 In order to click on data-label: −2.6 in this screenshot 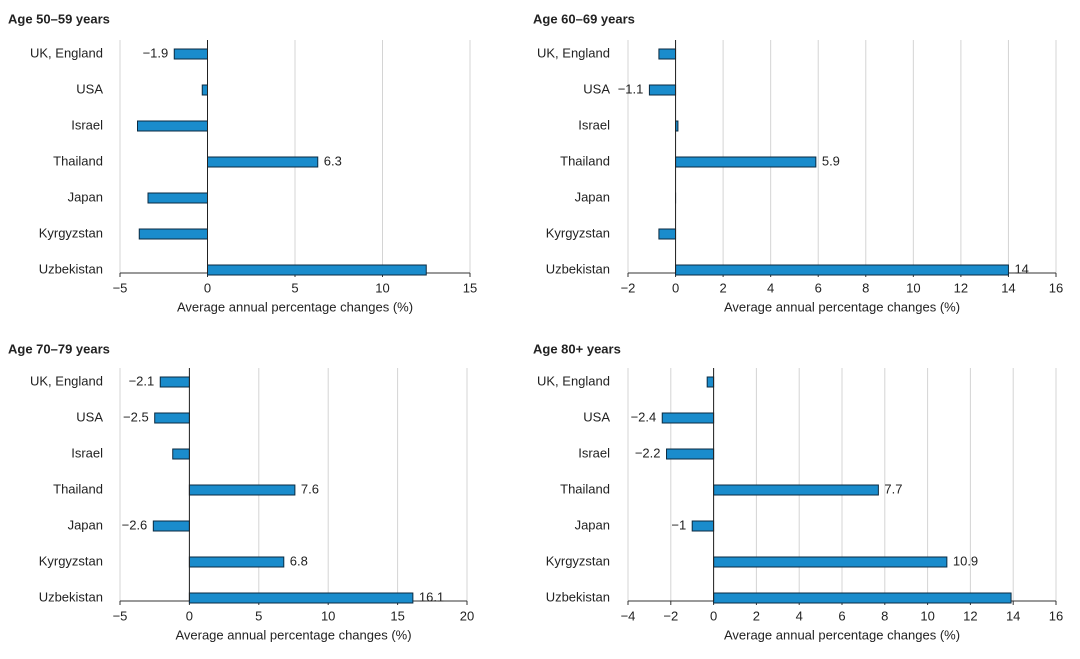, I will do `click(135, 524)`.